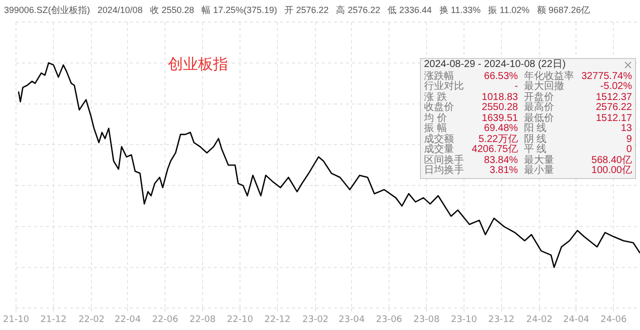 This screenshot has width=640, height=330. Describe the element at coordinates (578, 118) in the screenshot. I see `text: 最低价 1512.17` at that location.